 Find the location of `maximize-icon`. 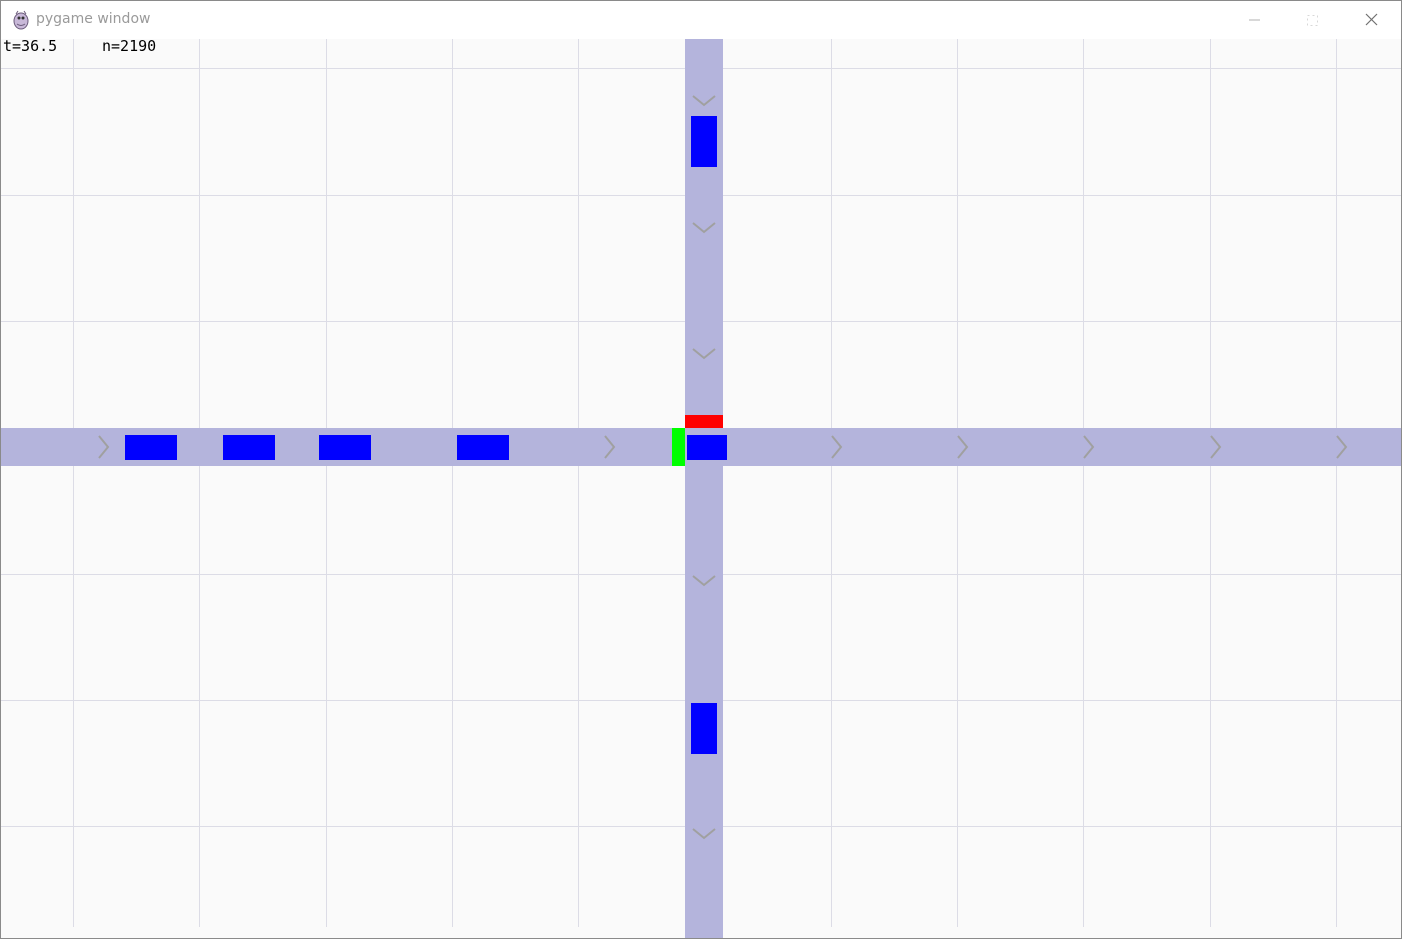

maximize-icon is located at coordinates (1312, 20).